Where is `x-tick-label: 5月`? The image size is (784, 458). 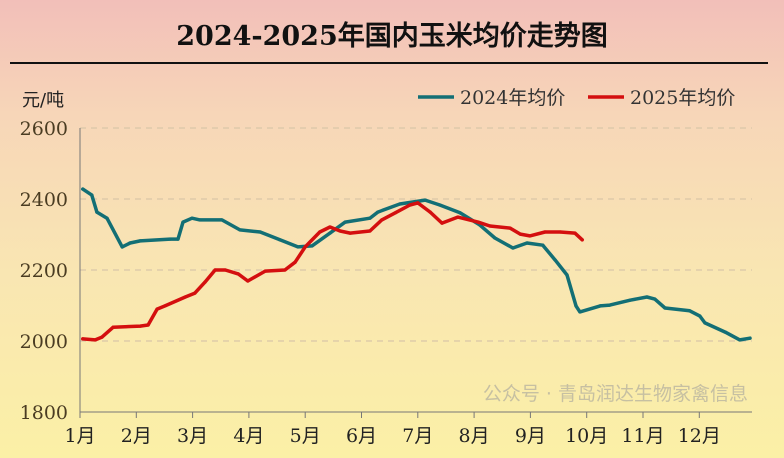
x-tick-label: 5月 is located at coordinates (305, 436).